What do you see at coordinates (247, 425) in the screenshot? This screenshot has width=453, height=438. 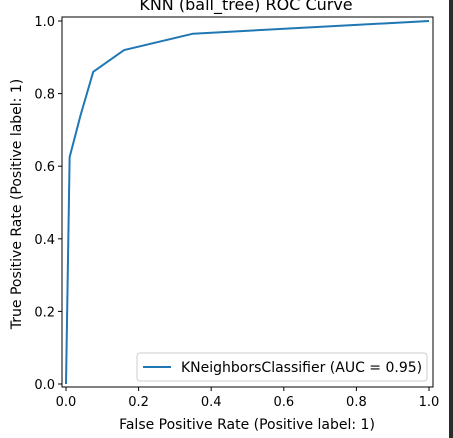 I see `x-axis-label: False Positive Rate (Positive label: 1)` at bounding box center [247, 425].